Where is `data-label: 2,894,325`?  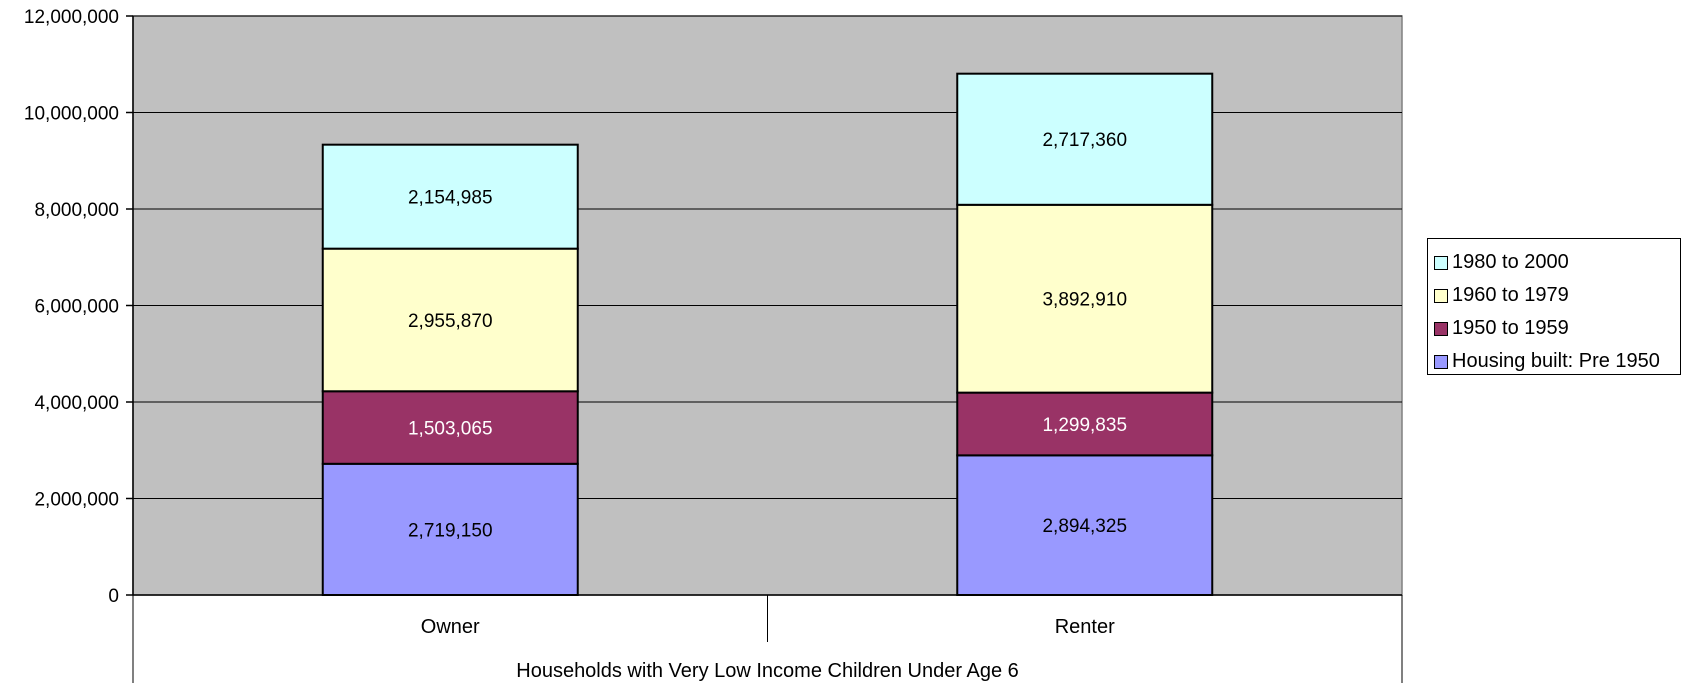
data-label: 2,894,325 is located at coordinates (1084, 526).